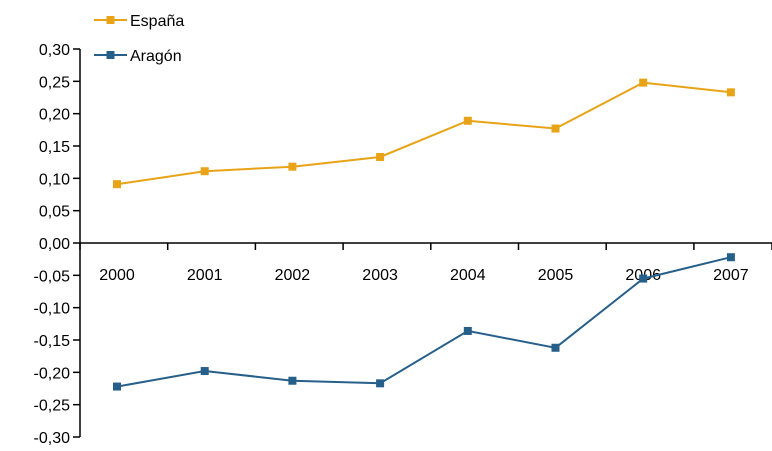 This screenshot has height=451, width=772. What do you see at coordinates (54, 212) in the screenshot?
I see `y-tick-label: 0,05` at bounding box center [54, 212].